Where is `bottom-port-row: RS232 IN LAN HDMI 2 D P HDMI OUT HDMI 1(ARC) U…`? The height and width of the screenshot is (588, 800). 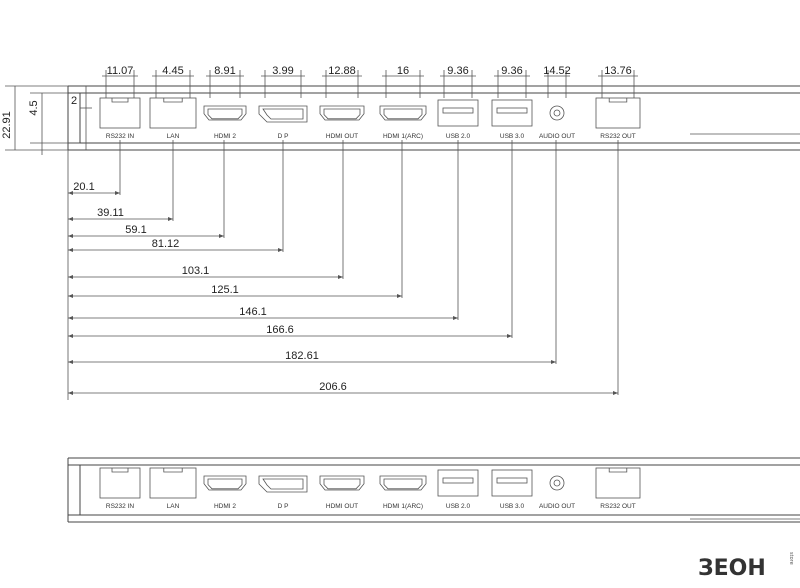
bottom-port-row: RS232 IN LAN HDMI 2 D P HDMI OUT HDMI 1(ARC) U… is located at coordinates (370, 488).